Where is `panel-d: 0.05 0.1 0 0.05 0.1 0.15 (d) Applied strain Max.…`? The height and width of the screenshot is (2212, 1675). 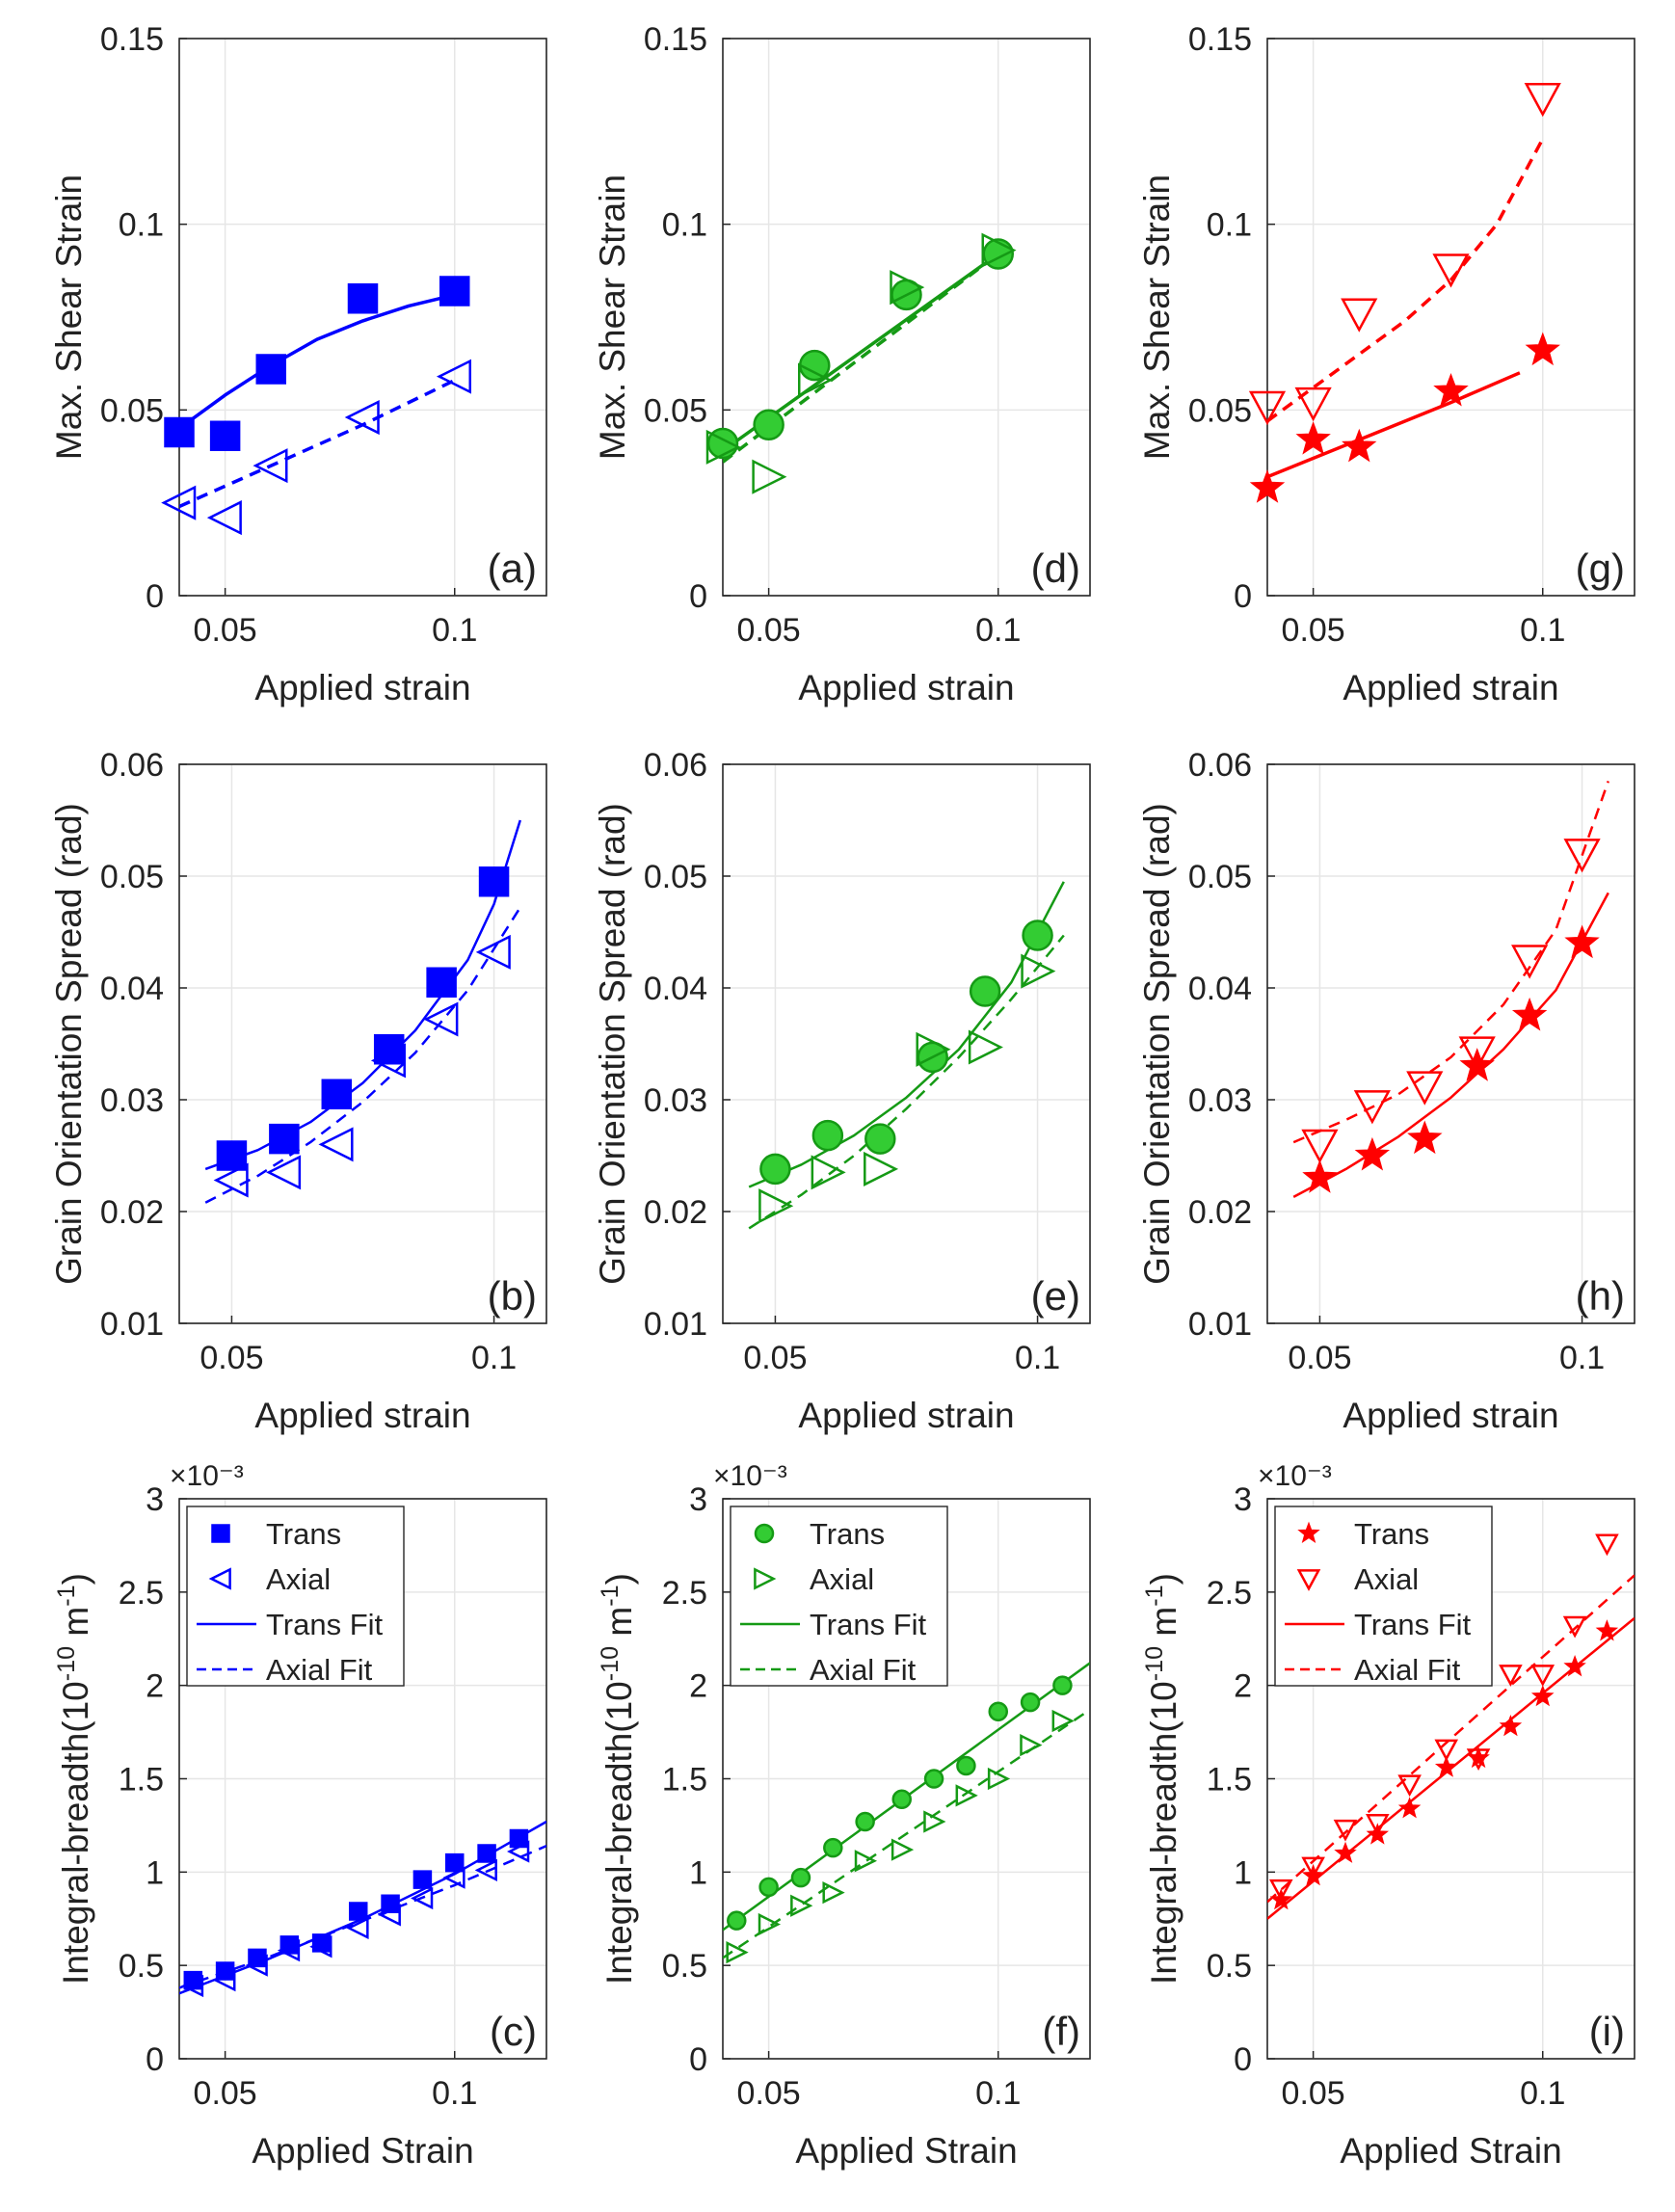
panel-d: 0.05 0.1 0 0.05 0.1 0.15 (d) Applied strain Max.… is located at coordinates (842, 364).